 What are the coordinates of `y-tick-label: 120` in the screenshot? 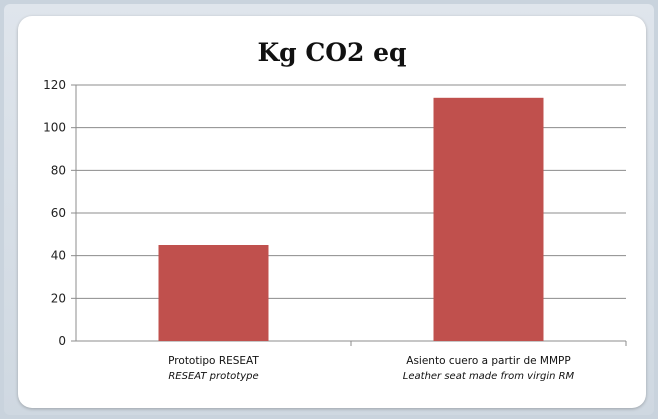 It's located at (54, 85).